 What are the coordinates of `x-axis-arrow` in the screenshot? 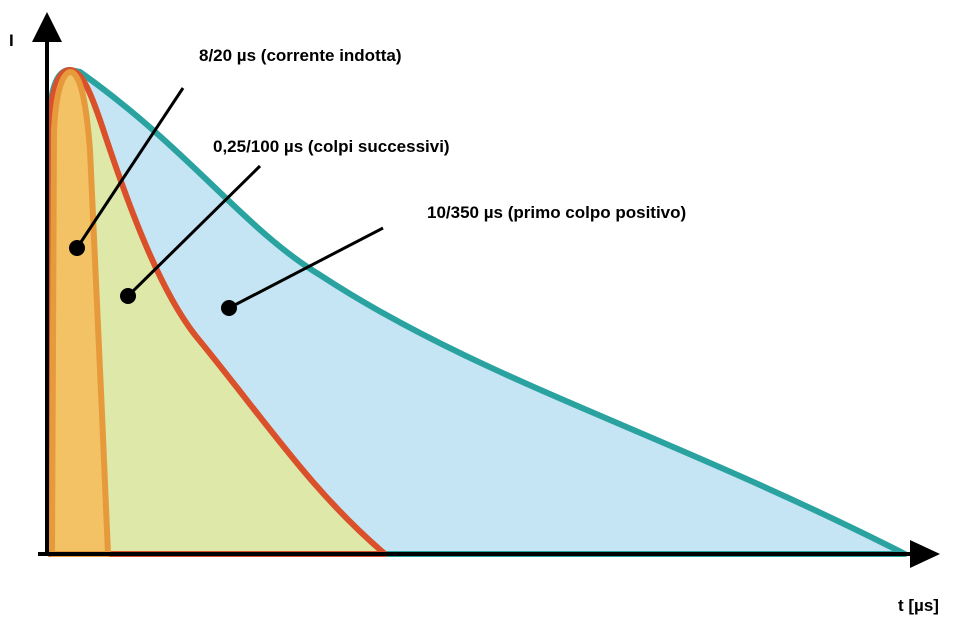 It's located at (925, 554).